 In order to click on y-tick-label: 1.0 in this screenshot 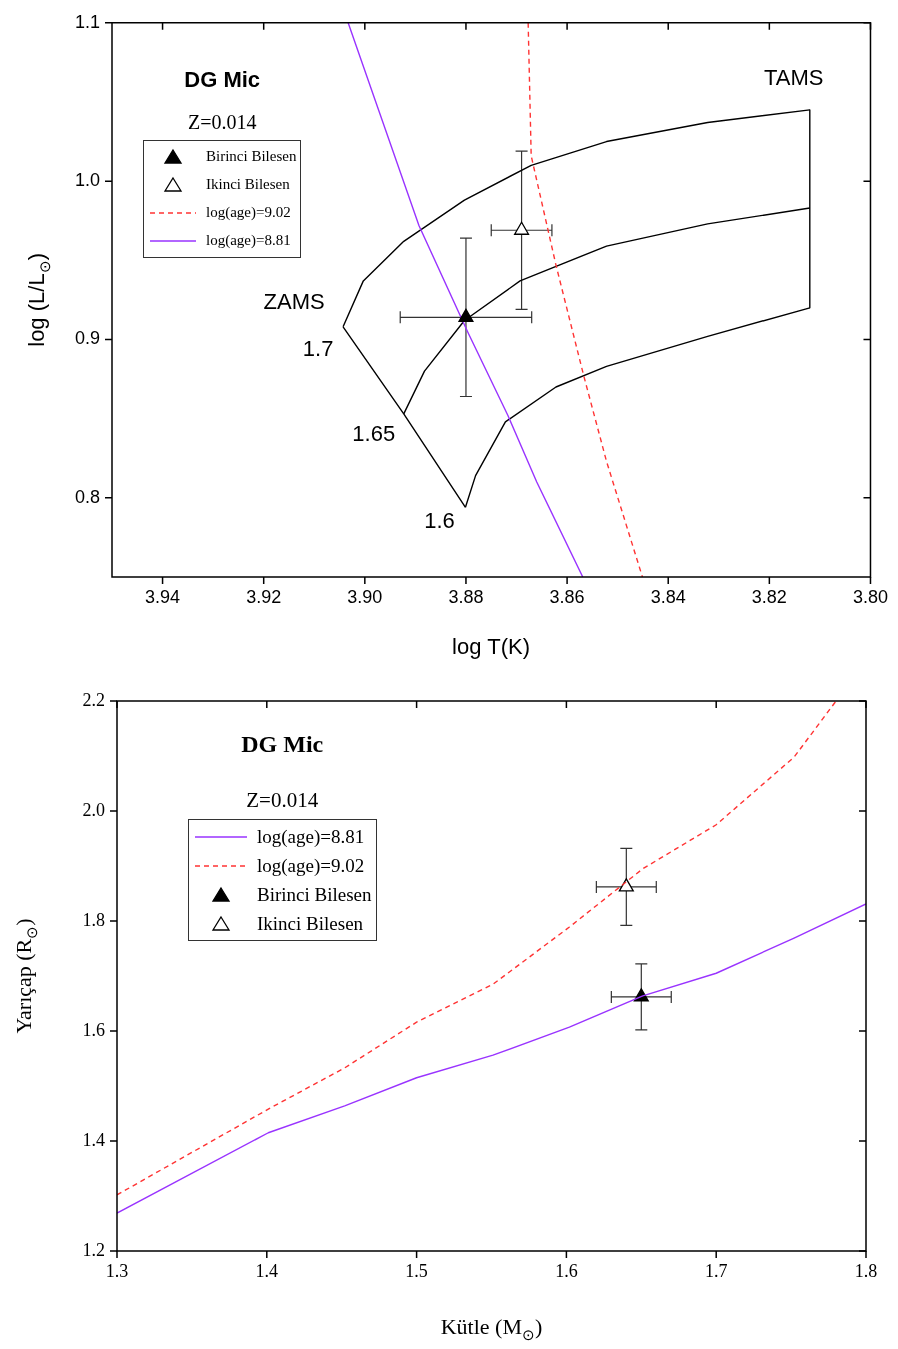, I will do `click(87, 180)`.